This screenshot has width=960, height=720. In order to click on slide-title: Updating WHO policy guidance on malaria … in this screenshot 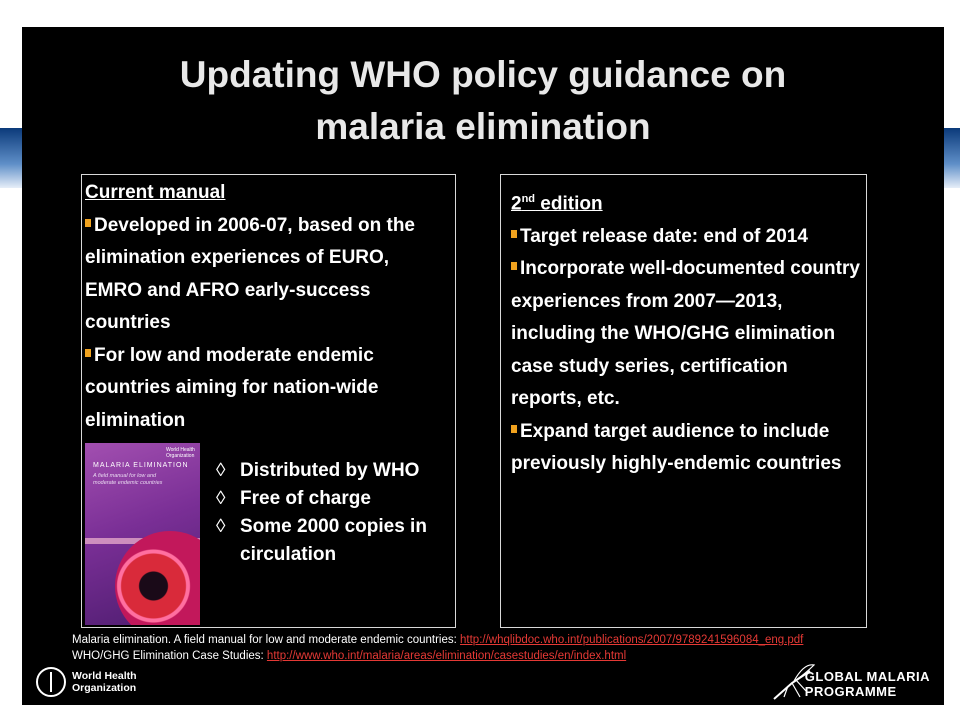, I will do `click(483, 101)`.